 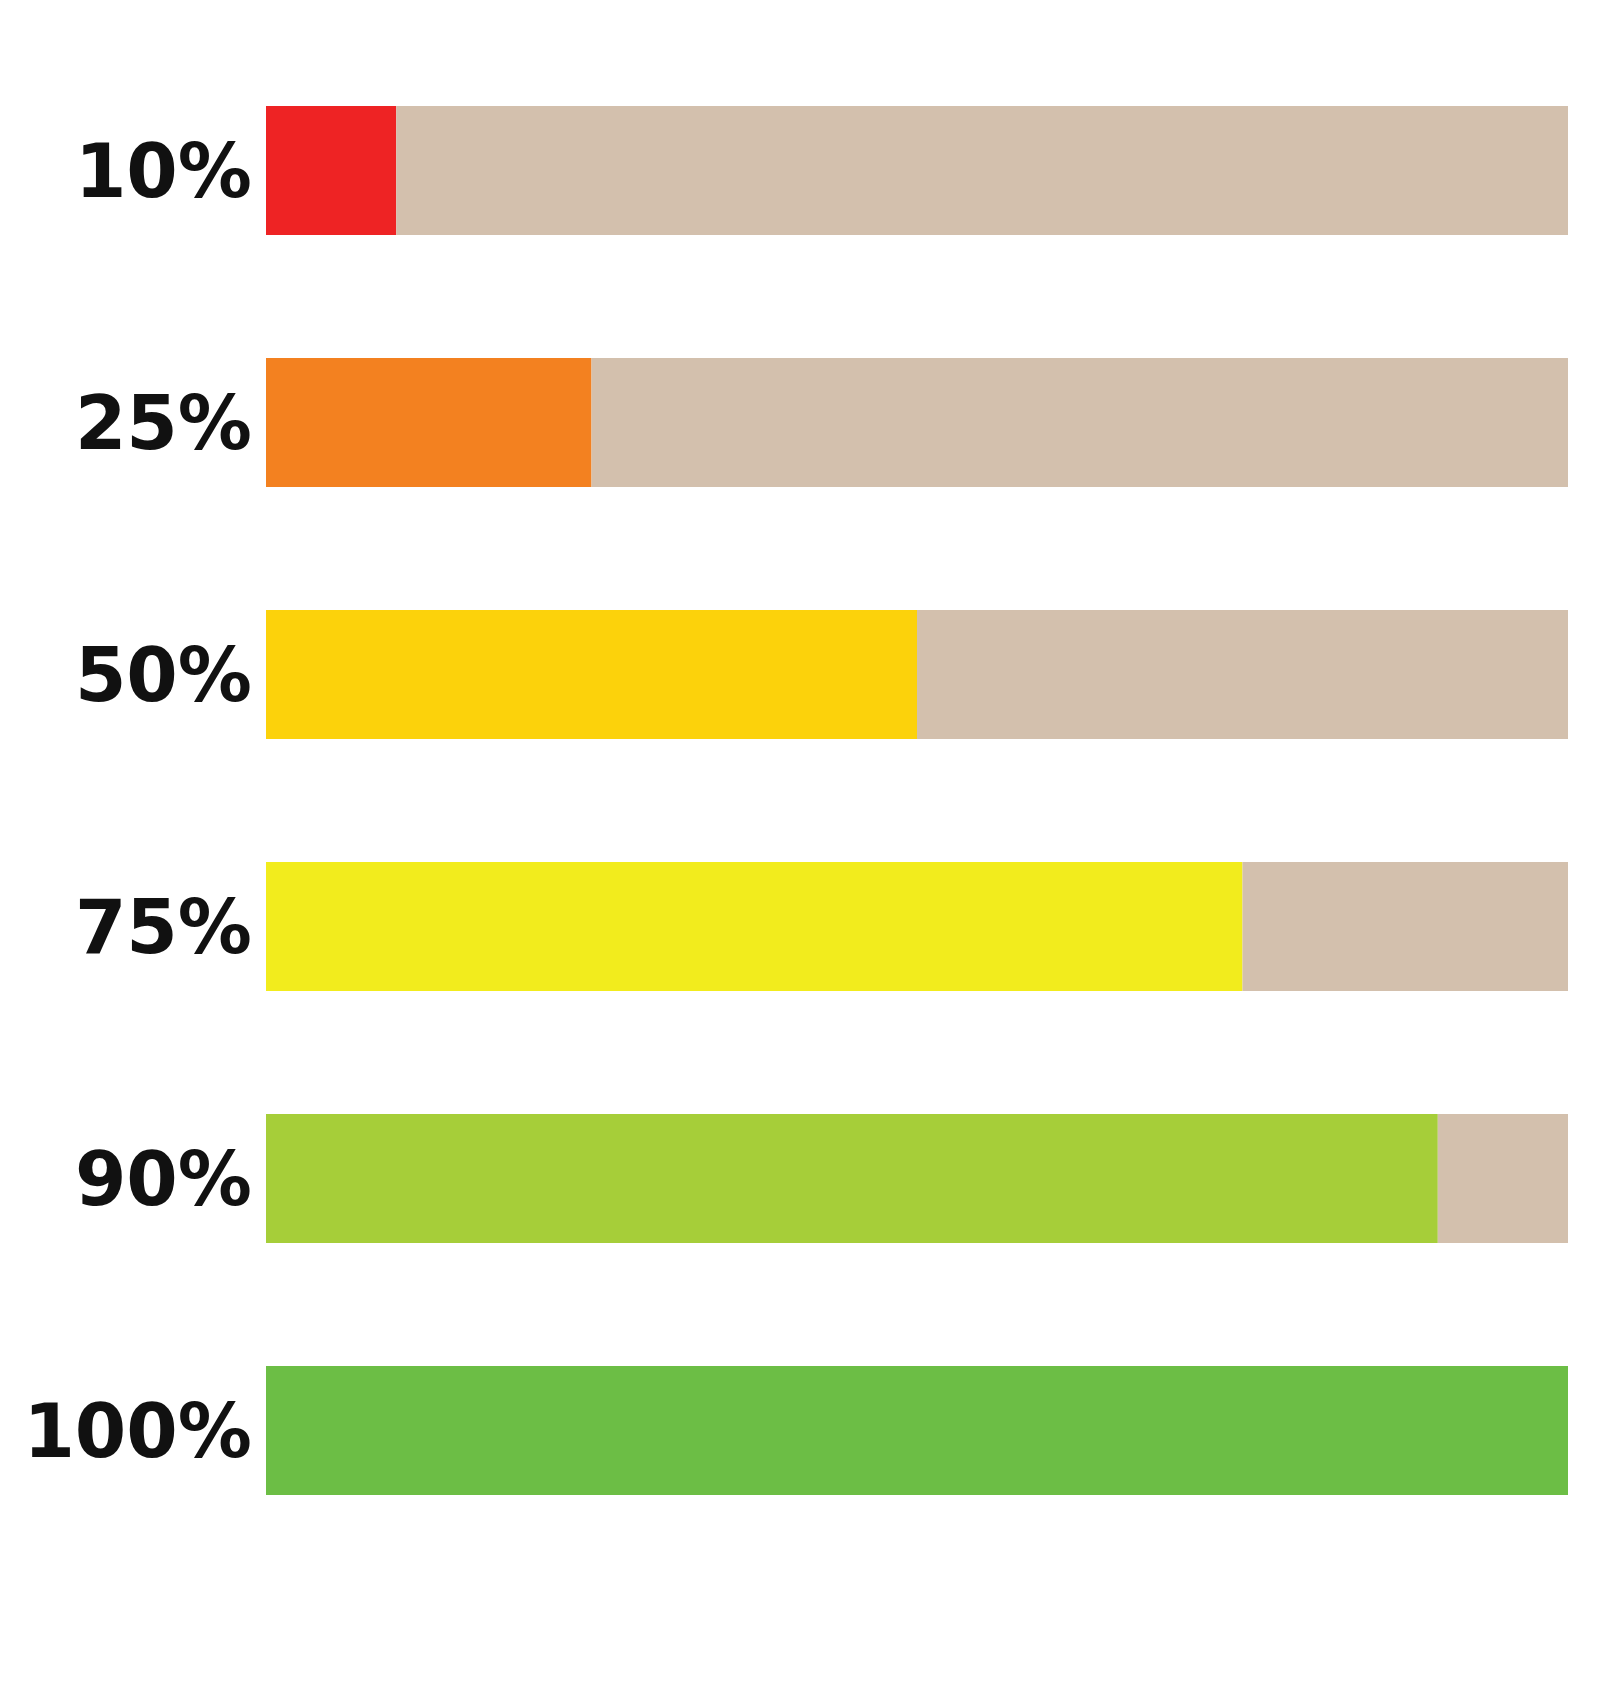 I want to click on data-label: 90%, so click(x=163, y=1178).